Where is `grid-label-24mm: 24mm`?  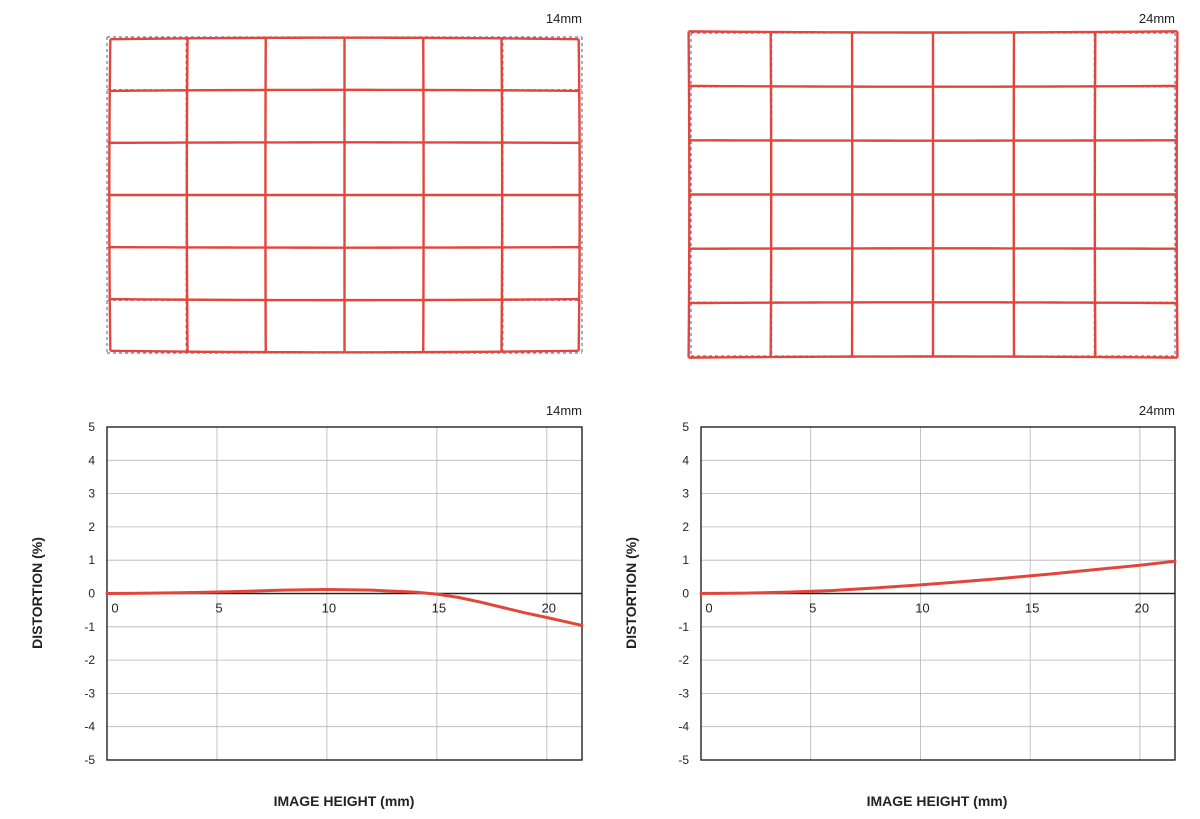 grid-label-24mm: 24mm is located at coordinates (1157, 18).